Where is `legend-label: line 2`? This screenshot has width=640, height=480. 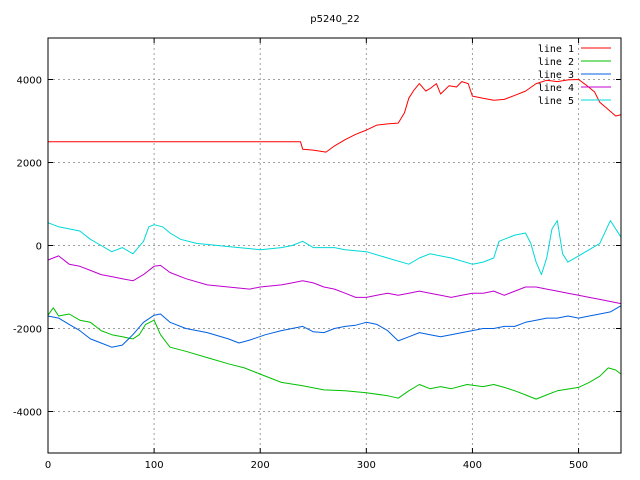
legend-label: line 2 is located at coordinates (556, 62).